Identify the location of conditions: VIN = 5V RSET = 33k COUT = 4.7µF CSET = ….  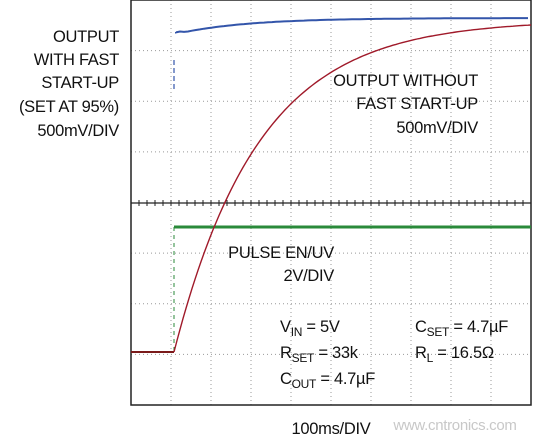
(394, 354).